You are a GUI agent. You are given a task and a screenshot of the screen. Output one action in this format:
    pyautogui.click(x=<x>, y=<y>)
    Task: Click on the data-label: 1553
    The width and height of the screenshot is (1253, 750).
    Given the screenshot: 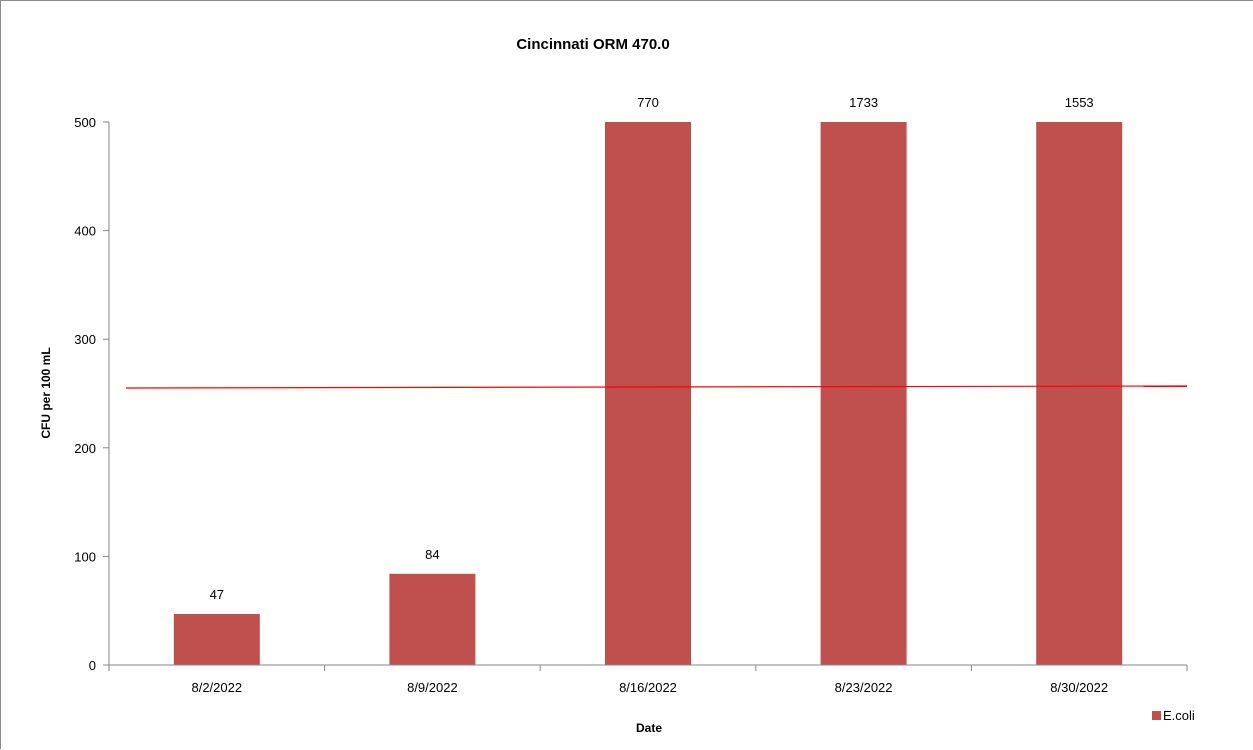 What is the action you would take?
    pyautogui.click(x=1079, y=102)
    